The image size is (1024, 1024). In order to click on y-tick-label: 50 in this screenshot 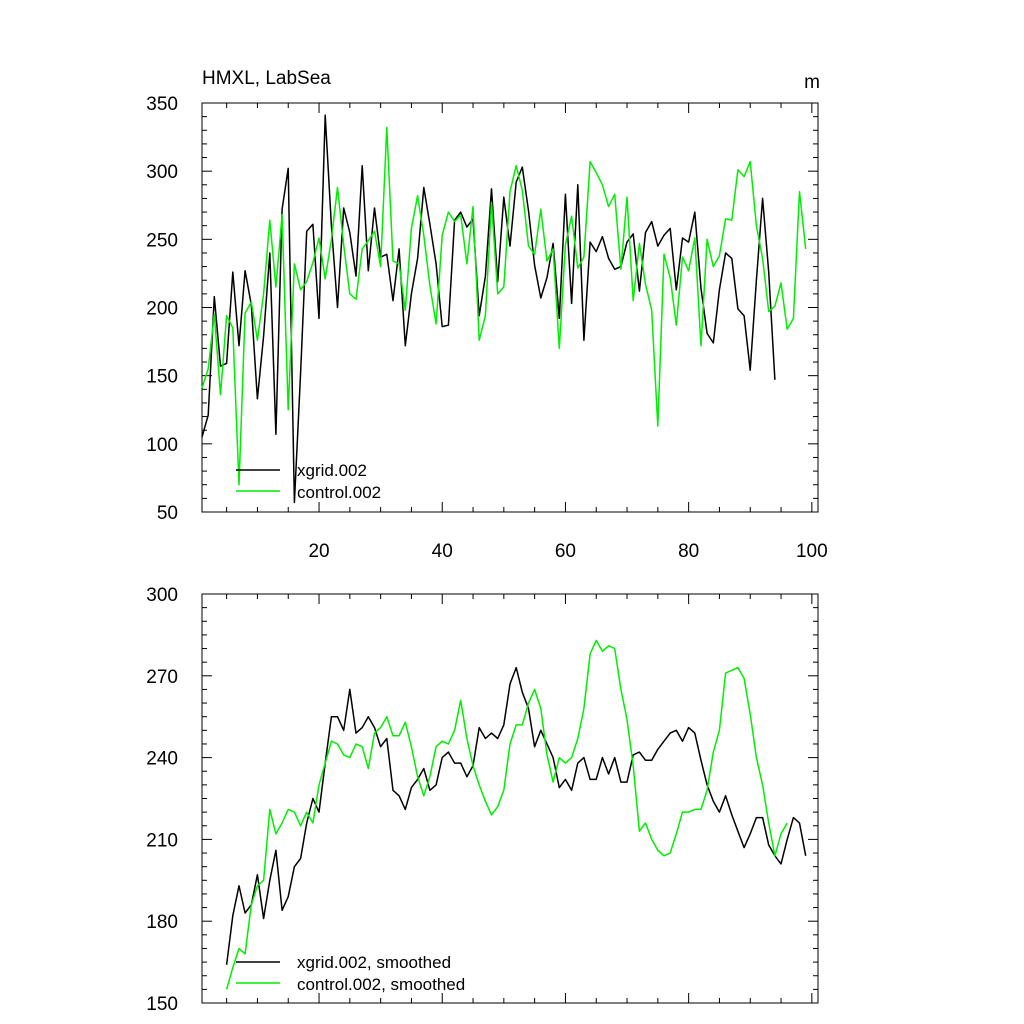, I will do `click(167, 513)`.